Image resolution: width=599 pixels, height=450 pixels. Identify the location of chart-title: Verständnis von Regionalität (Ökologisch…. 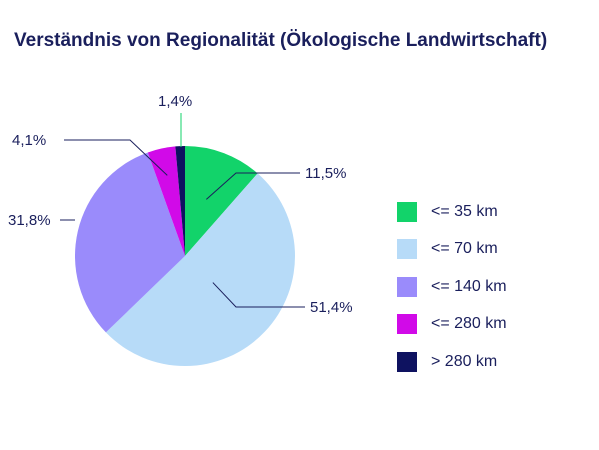
(281, 40).